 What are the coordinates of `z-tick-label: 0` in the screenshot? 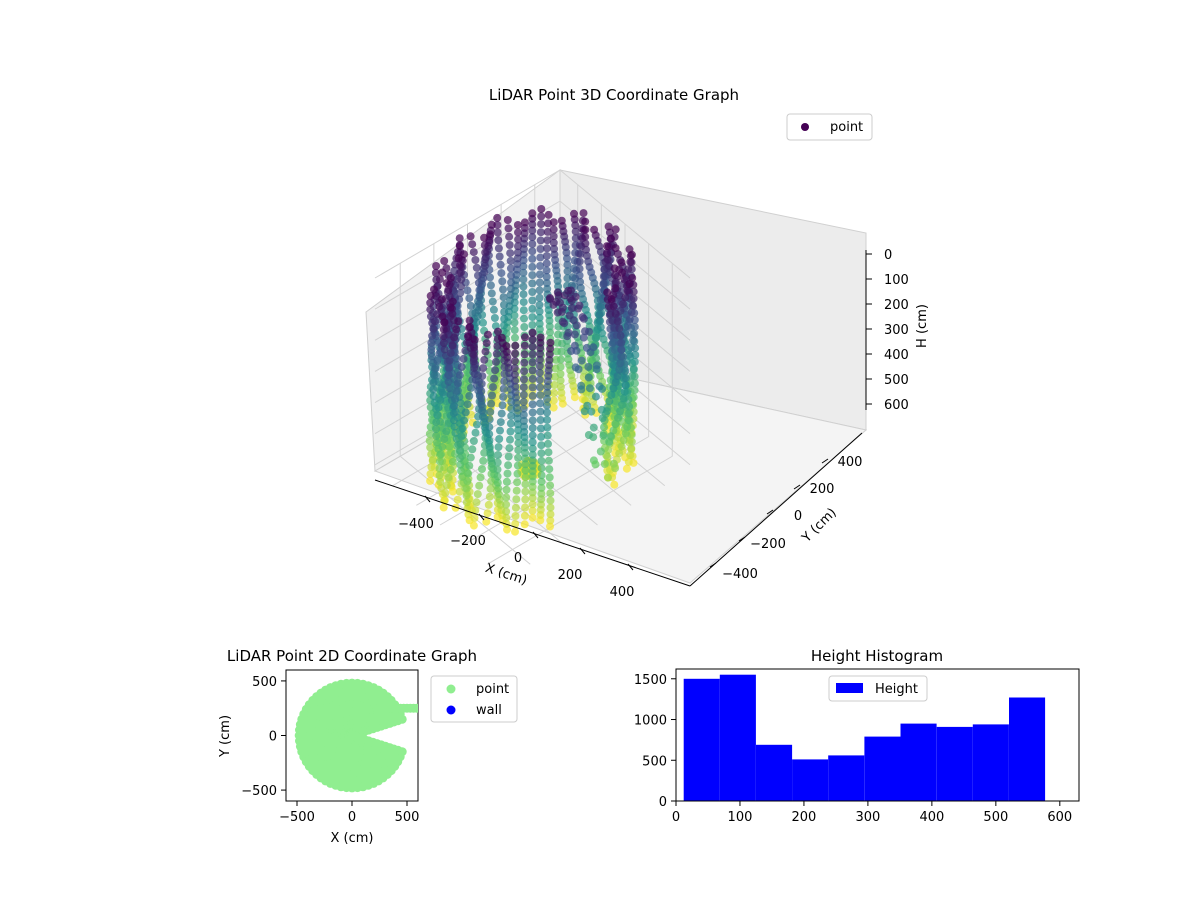 It's located at (888, 255).